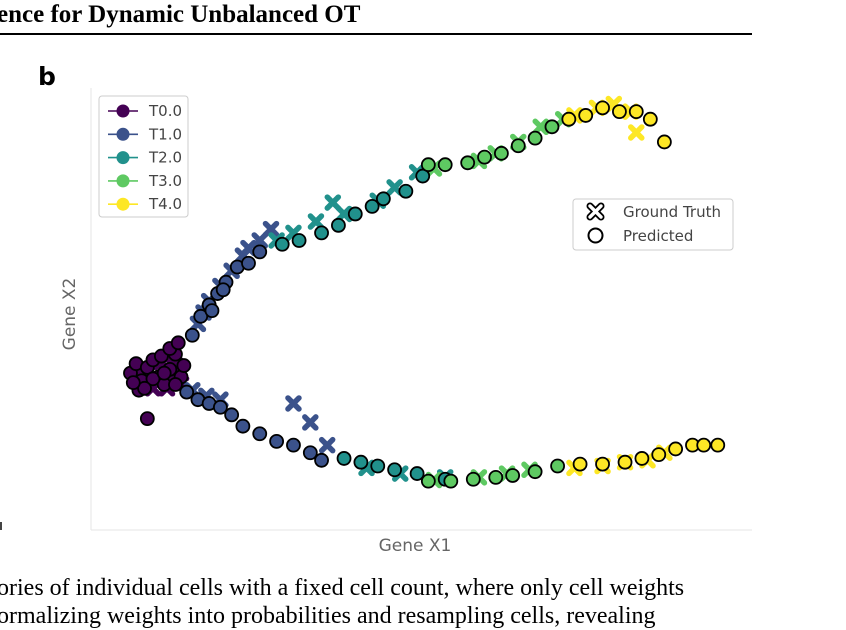 The width and height of the screenshot is (846, 630). What do you see at coordinates (595, 211) in the screenshot?
I see `ground-truth-marker-icon` at bounding box center [595, 211].